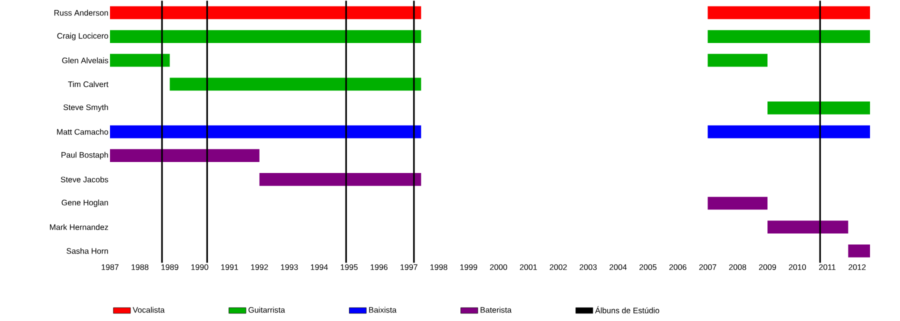  What do you see at coordinates (618, 267) in the screenshot?
I see `x-tick-label: 2004` at bounding box center [618, 267].